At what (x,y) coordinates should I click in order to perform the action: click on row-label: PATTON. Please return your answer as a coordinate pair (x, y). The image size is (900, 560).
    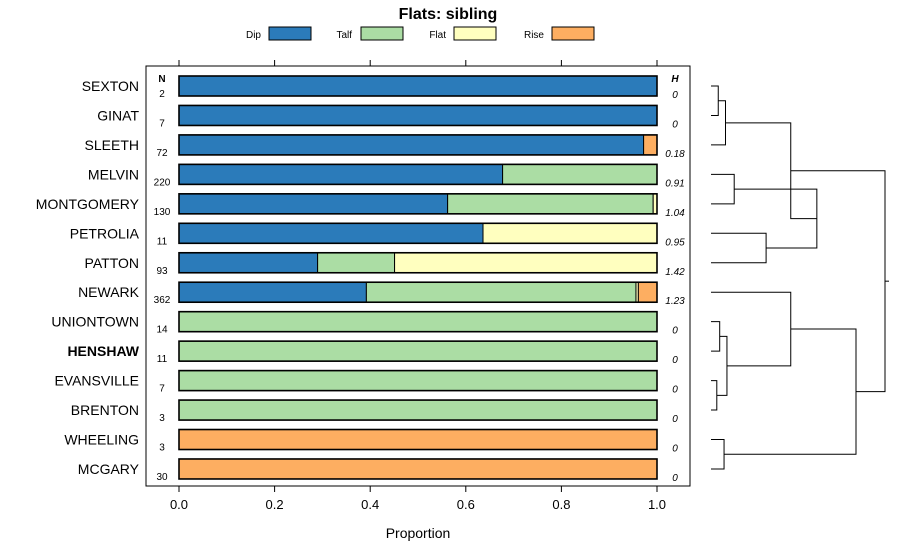
    Looking at the image, I should click on (112, 263).